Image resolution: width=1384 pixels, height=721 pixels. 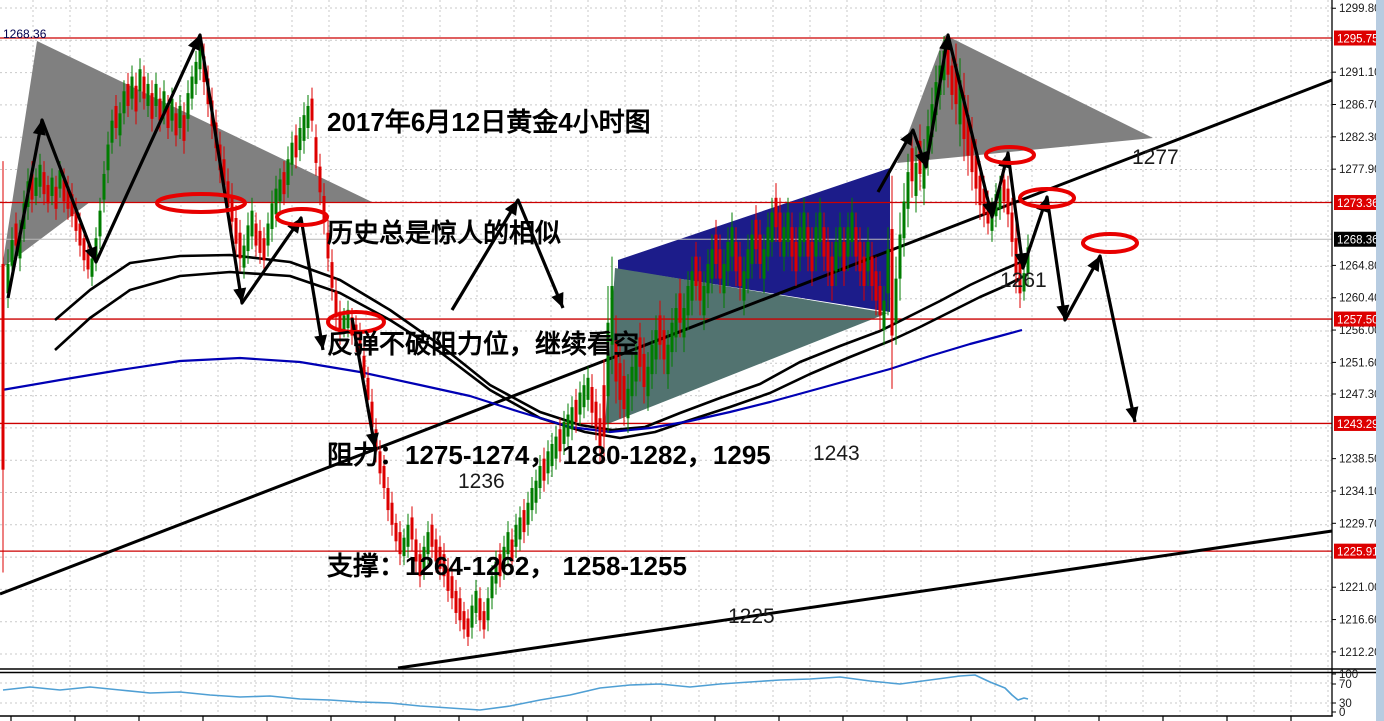 What do you see at coordinates (1345, 704) in the screenshot?
I see `indicator-axis-label: 30` at bounding box center [1345, 704].